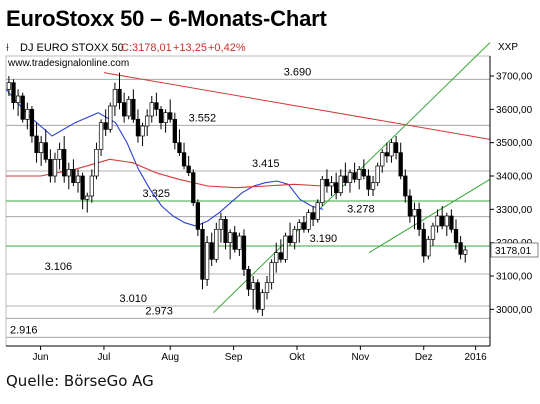 This screenshot has width=540, height=404. I want to click on level-label: 3.106, so click(59, 267).